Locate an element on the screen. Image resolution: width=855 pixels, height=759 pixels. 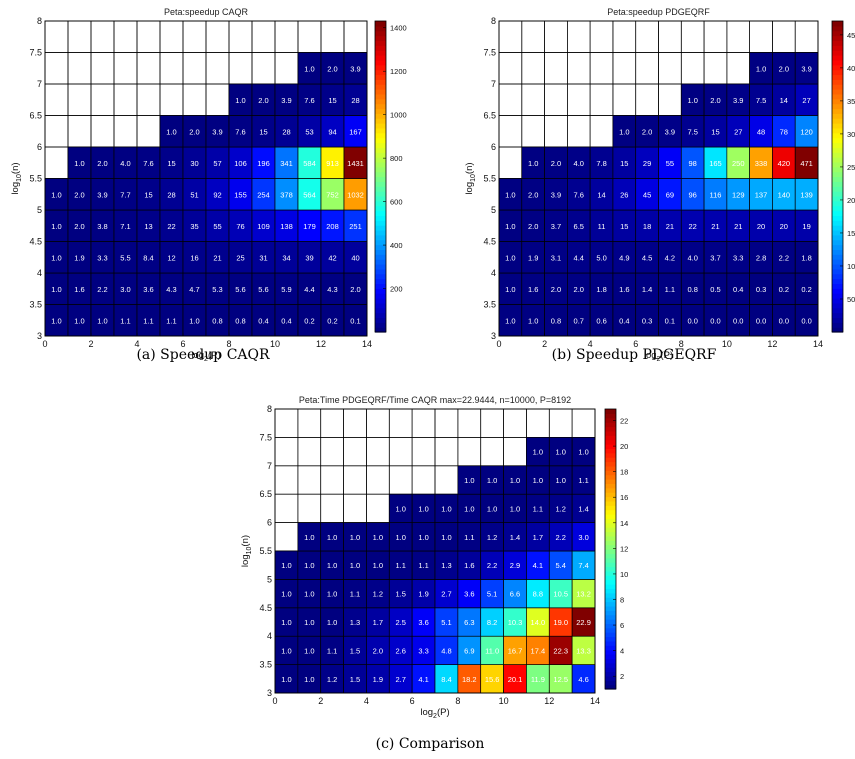
cell-label: 165 is located at coordinates (715, 163).